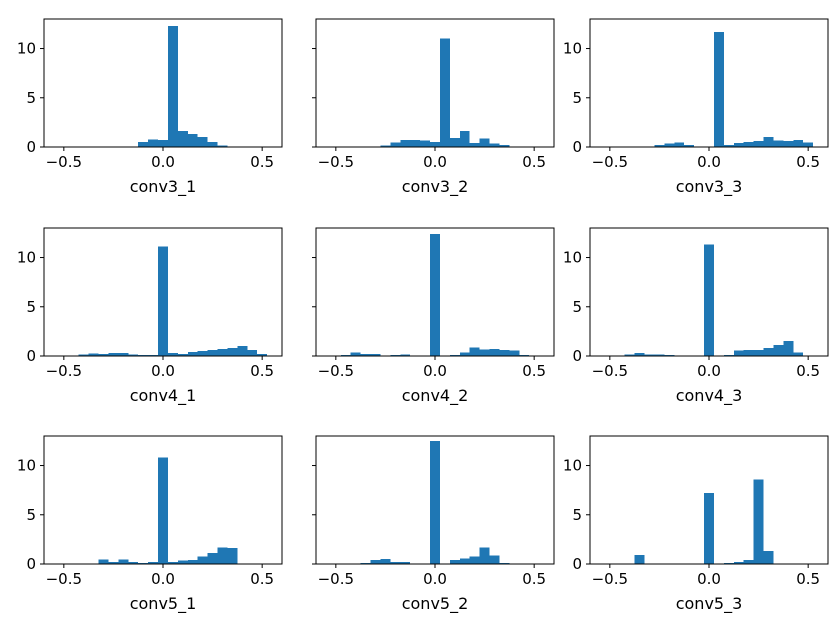 This screenshot has height=633, width=840. What do you see at coordinates (435, 604) in the screenshot?
I see `x-axis-label: conv5_2` at bounding box center [435, 604].